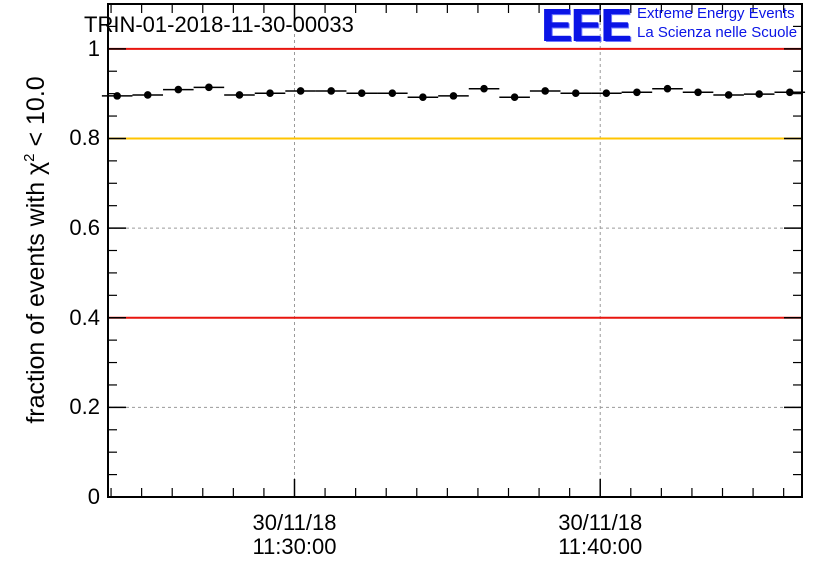 This screenshot has width=836, height=572. I want to click on chart-title: TRIN-01-2018-11-30-00033, so click(219, 24).